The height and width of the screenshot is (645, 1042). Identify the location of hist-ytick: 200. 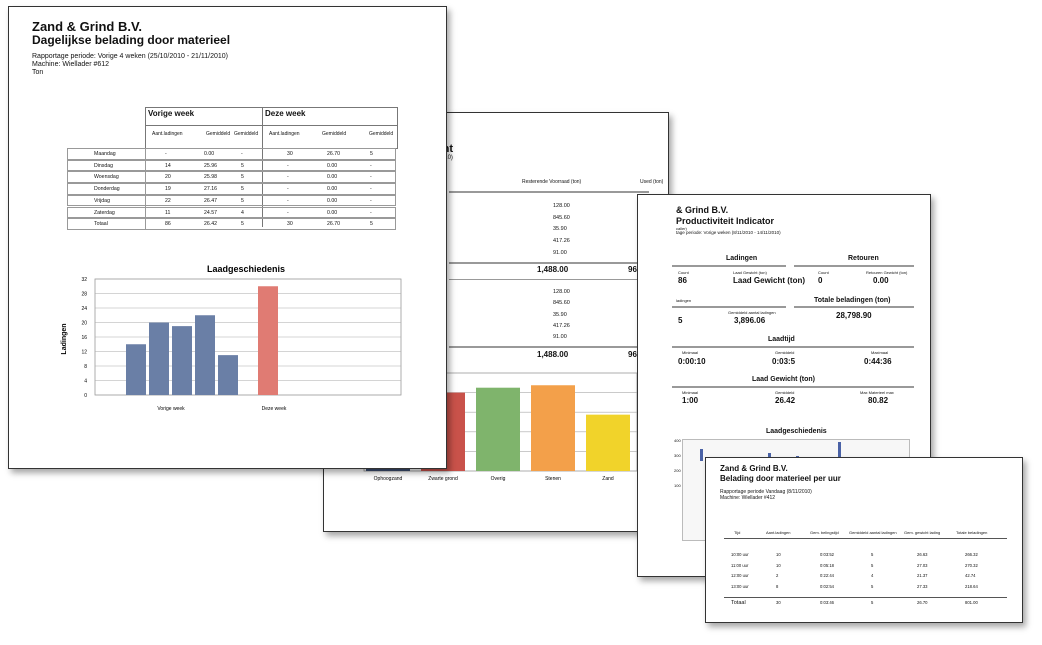
(677, 470).